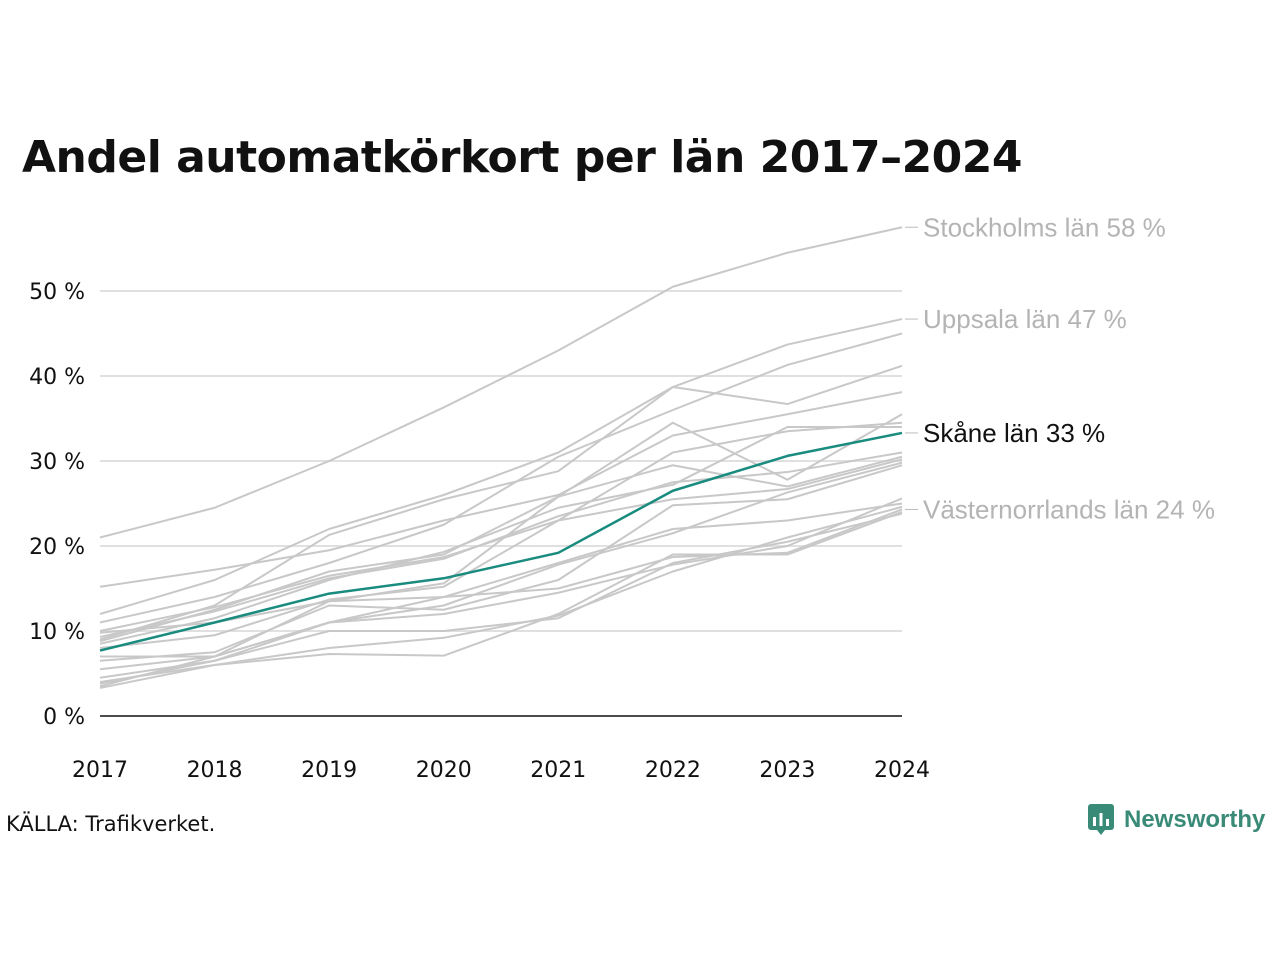 The height and width of the screenshot is (960, 1280). Describe the element at coordinates (787, 770) in the screenshot. I see `x-tick-label: 2023` at that location.